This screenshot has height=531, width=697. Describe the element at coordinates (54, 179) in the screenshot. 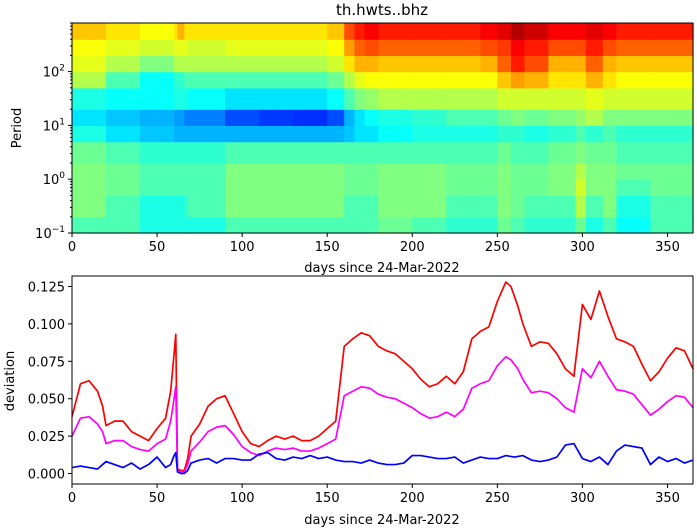

I see `y-tick-label: 100` at that location.